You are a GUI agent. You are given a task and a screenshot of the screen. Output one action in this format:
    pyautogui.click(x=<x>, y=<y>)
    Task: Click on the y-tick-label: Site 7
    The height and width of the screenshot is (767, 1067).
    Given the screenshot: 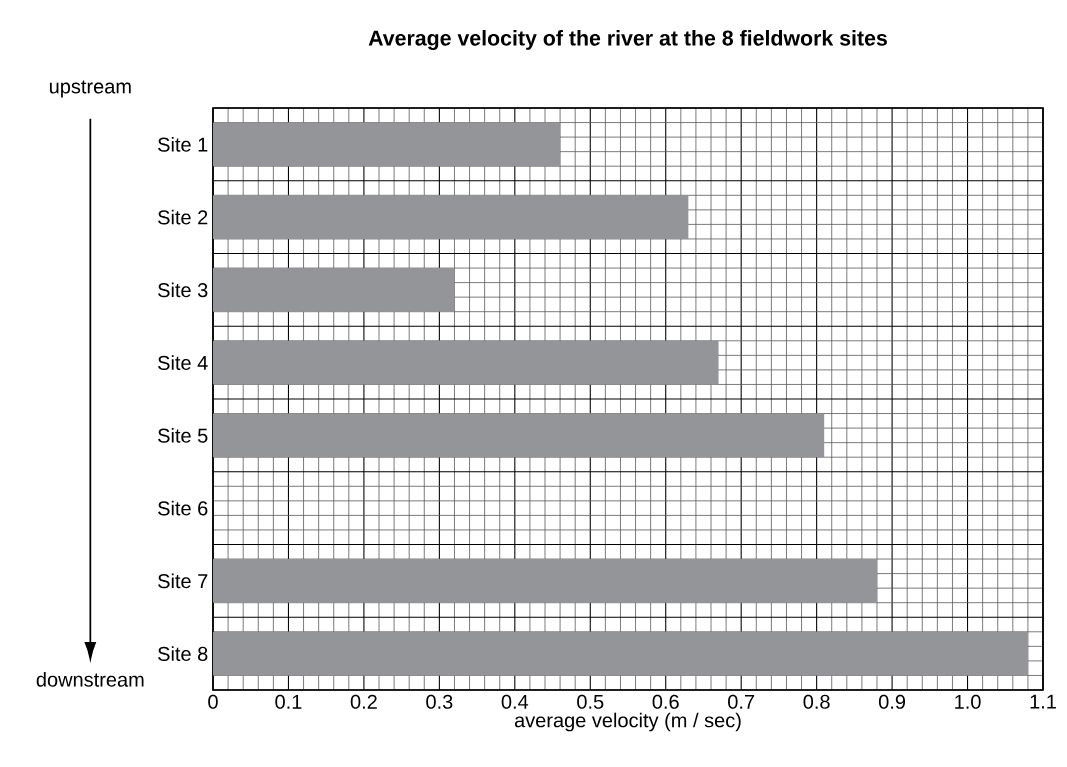 What is the action you would take?
    pyautogui.click(x=183, y=581)
    